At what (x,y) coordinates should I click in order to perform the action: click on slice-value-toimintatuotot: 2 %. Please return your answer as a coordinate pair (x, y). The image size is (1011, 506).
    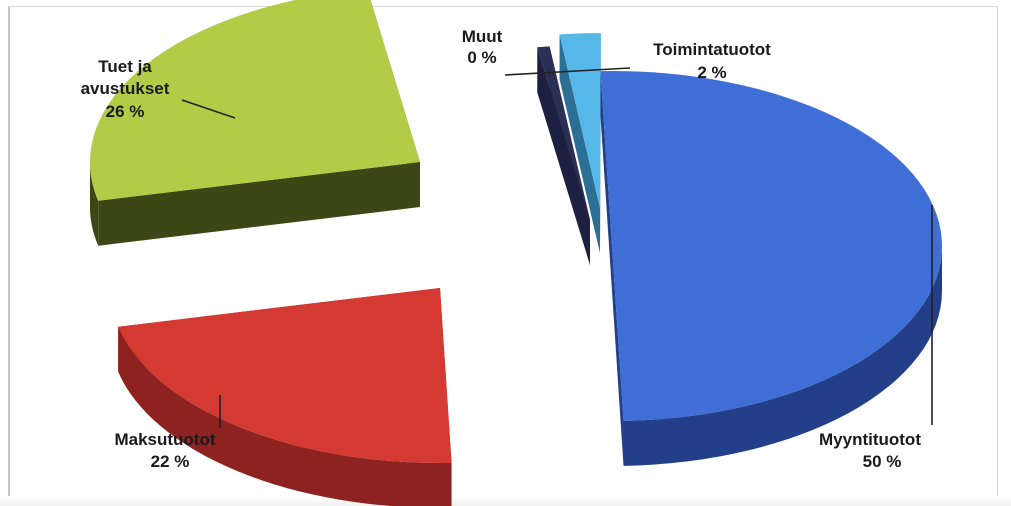
    Looking at the image, I should click on (711, 72).